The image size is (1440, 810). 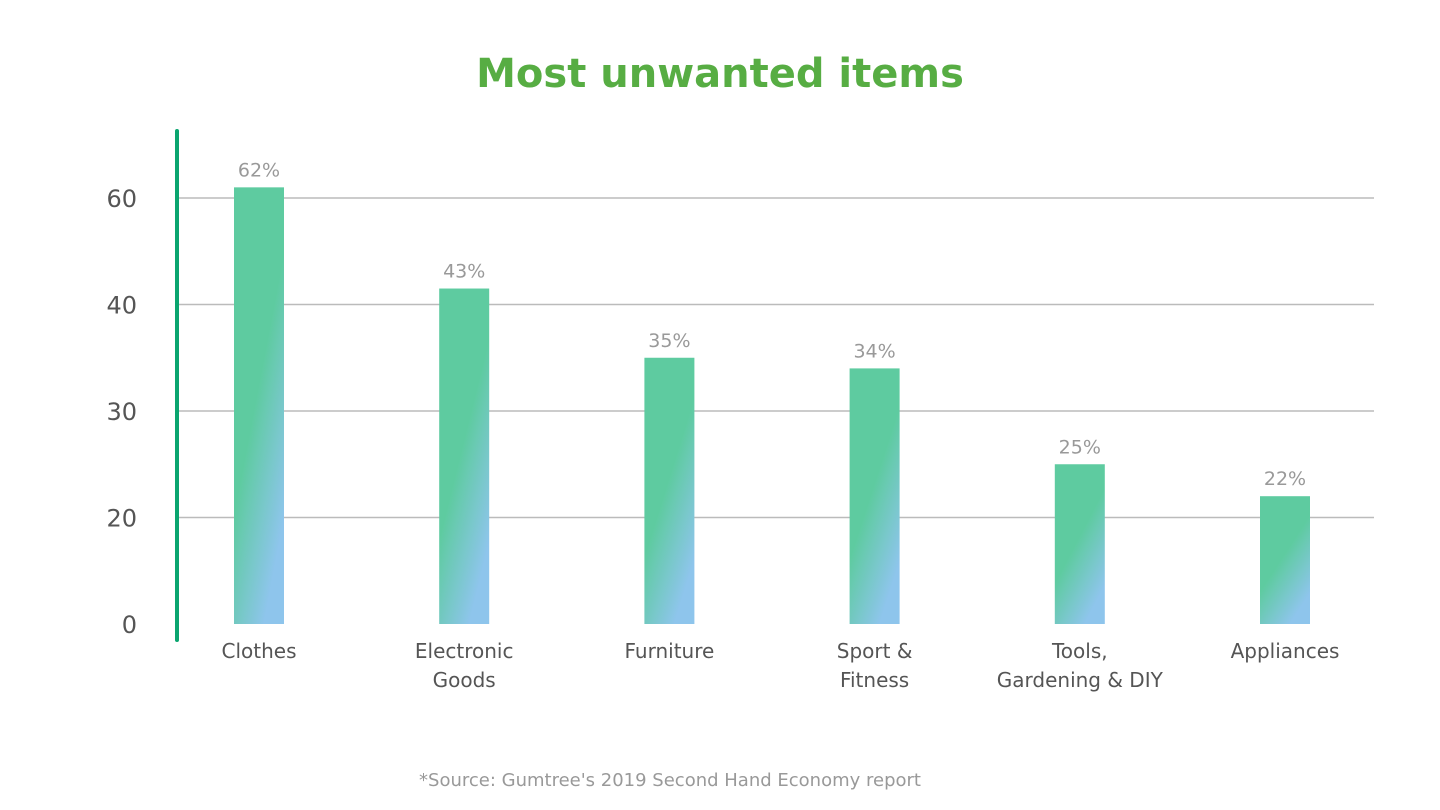 I want to click on x-tick-label: Clothes, so click(x=259, y=651).